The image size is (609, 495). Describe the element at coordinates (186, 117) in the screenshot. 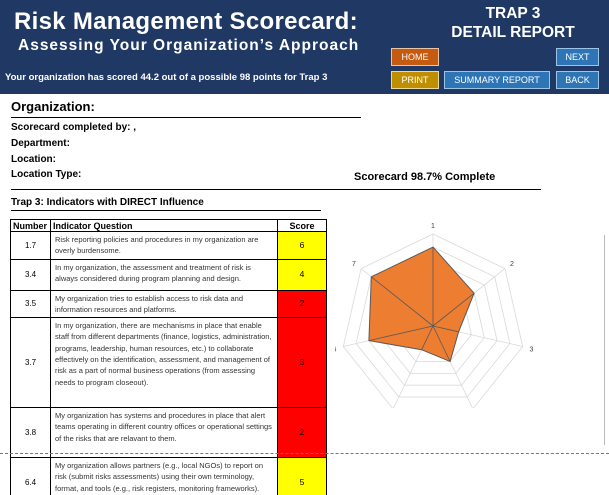

I see `organization-divider` at that location.